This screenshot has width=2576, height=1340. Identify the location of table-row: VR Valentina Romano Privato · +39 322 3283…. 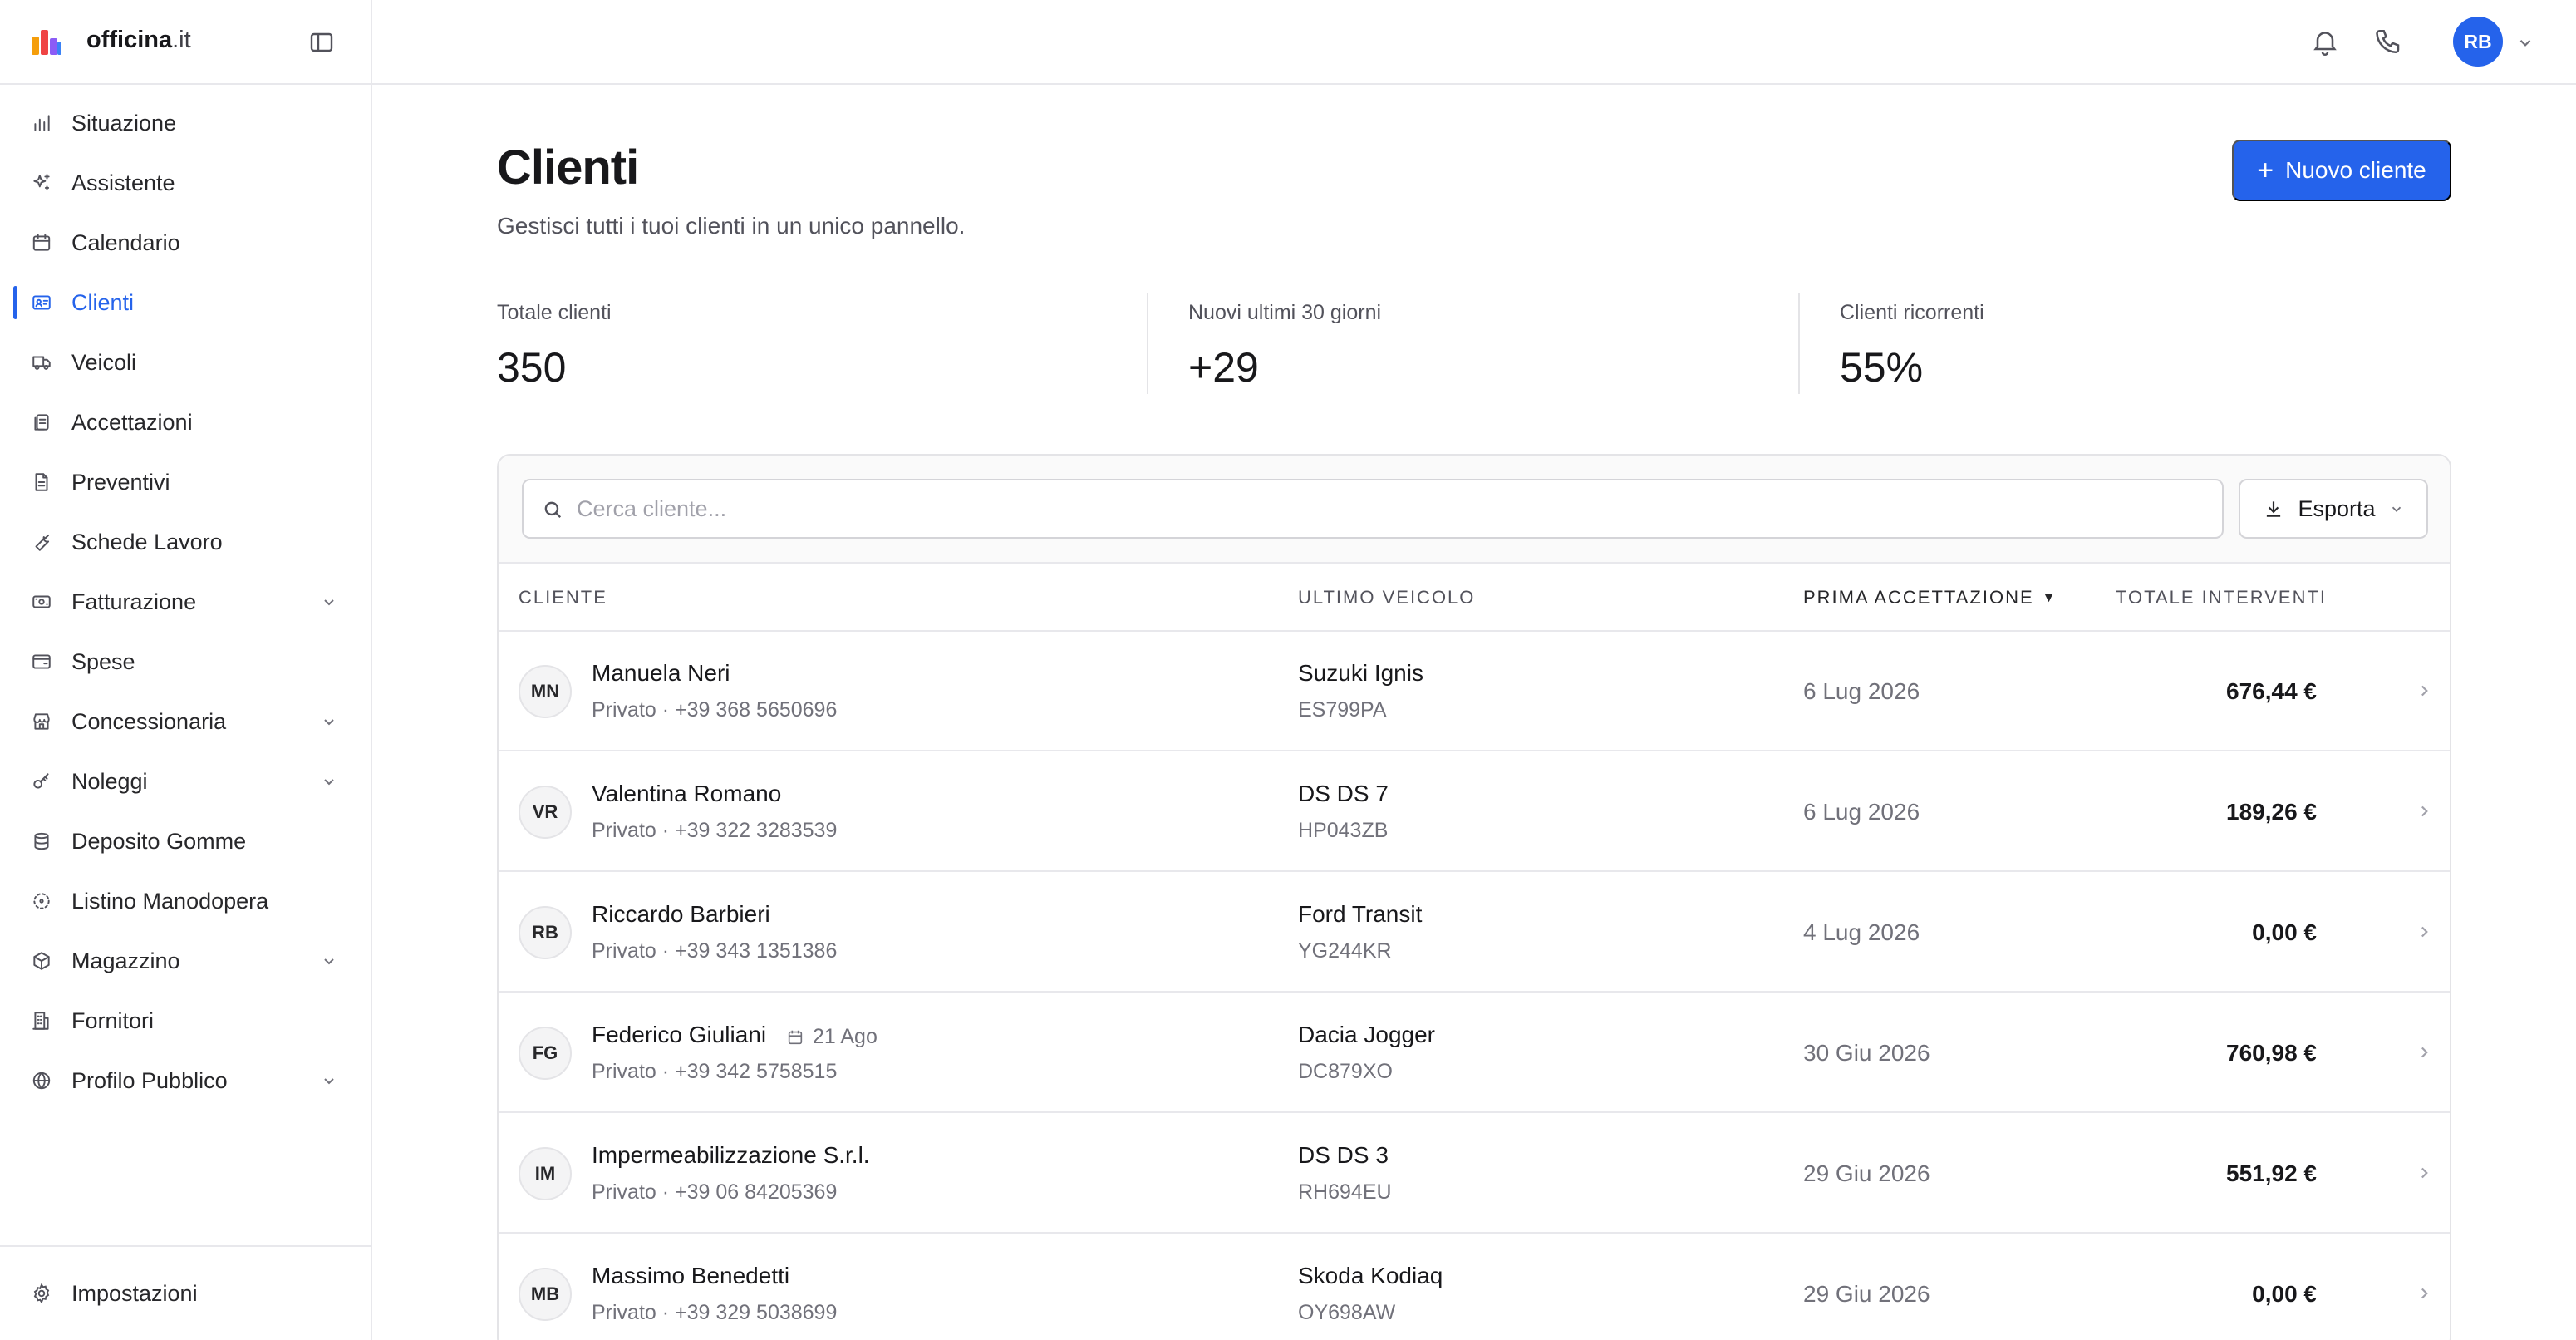
(1474, 812).